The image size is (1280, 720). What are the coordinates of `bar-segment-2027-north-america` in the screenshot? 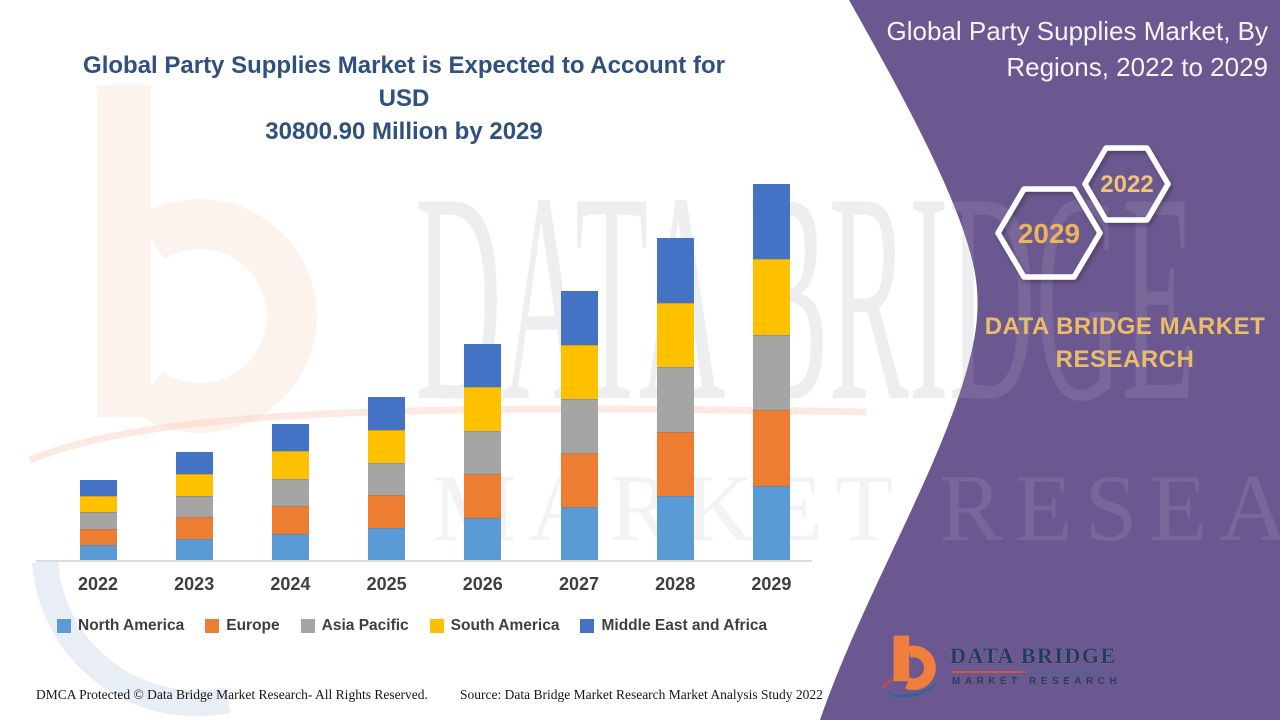 It's located at (579, 534).